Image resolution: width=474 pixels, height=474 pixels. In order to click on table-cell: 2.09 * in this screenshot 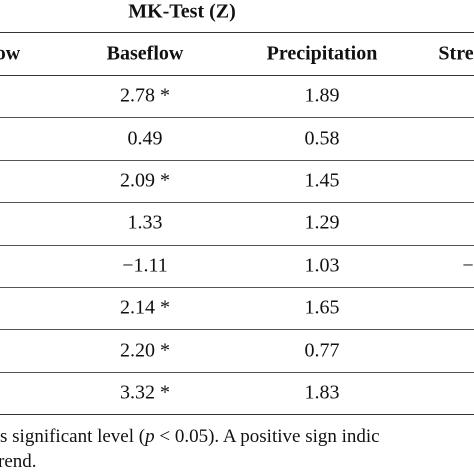, I will do `click(145, 180)`.